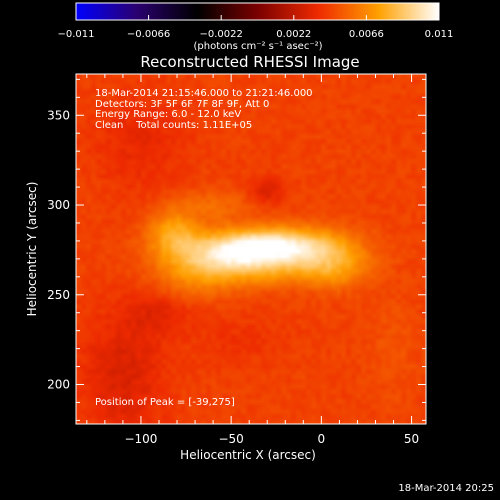  Describe the element at coordinates (322, 439) in the screenshot. I see `x-tick-label: 0` at that location.